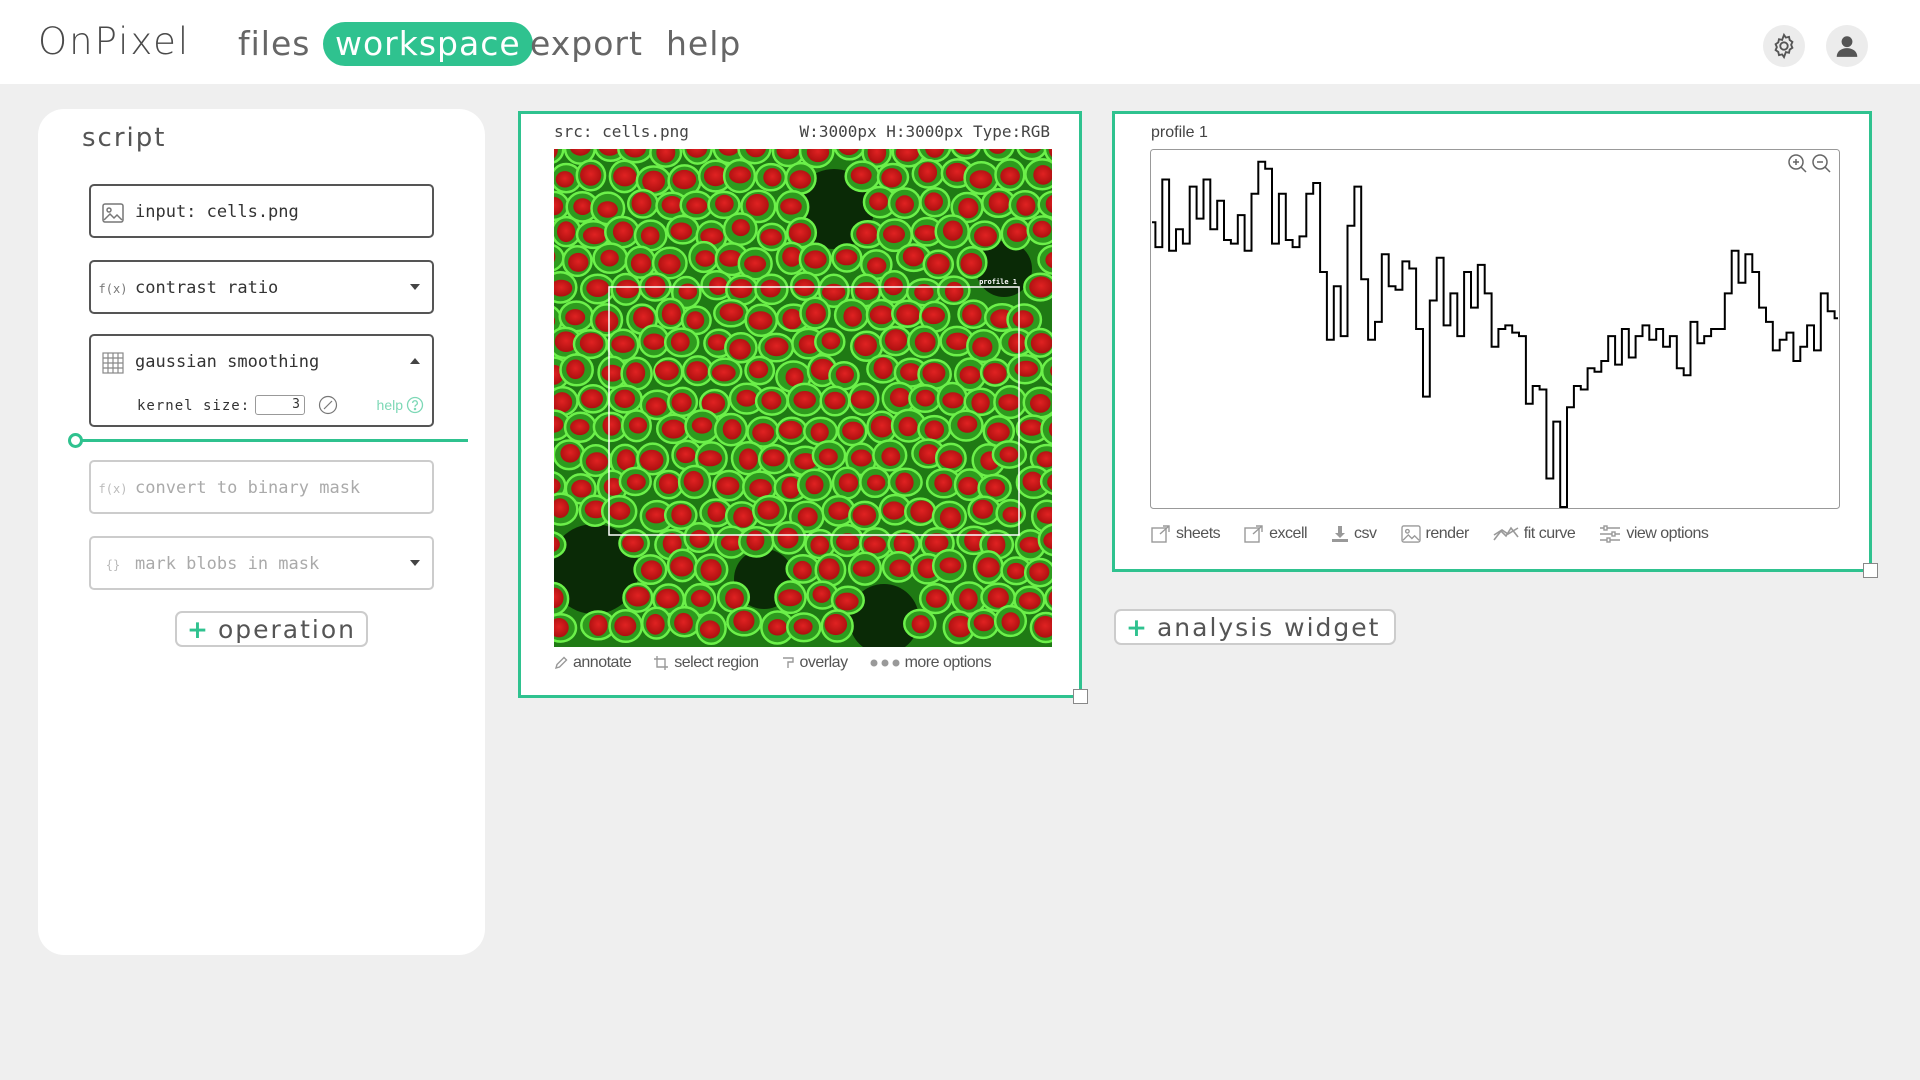  Describe the element at coordinates (814, 411) in the screenshot. I see `selected-region` at that location.